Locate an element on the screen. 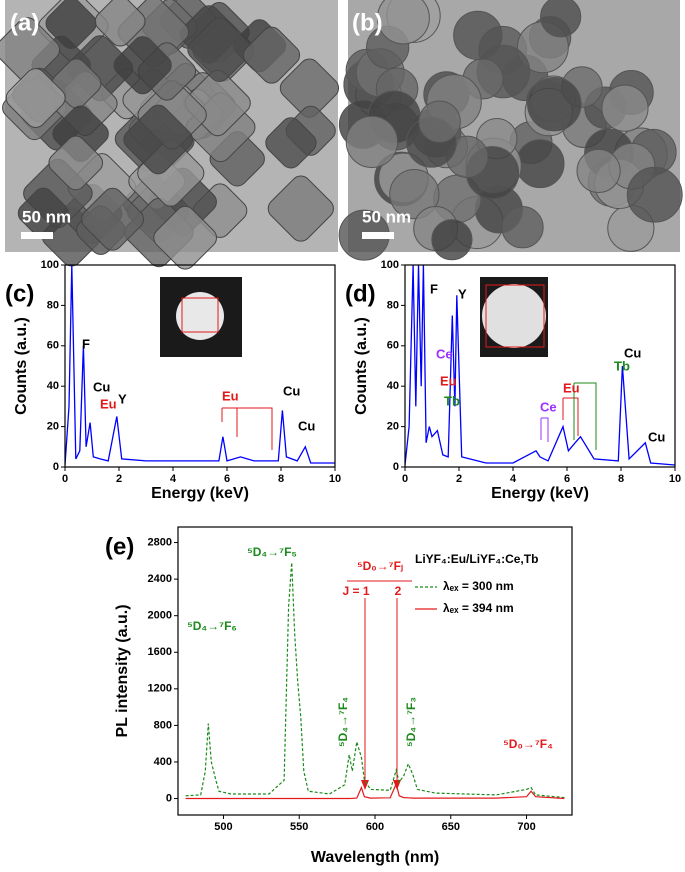 The width and height of the screenshot is (685, 872). annotation: ⁵D₄→⁷F₆ is located at coordinates (212, 626).